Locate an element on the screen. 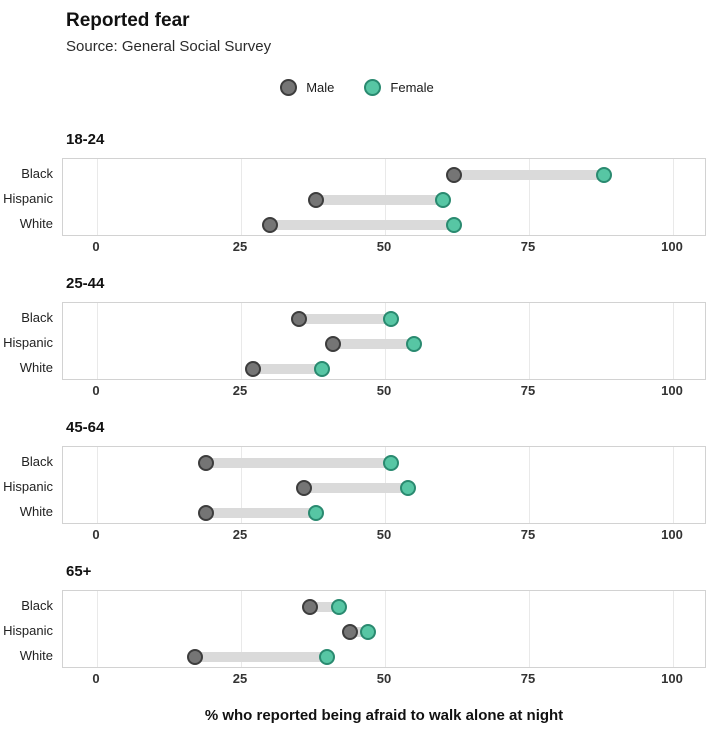  age-panel-title: 25-44 is located at coordinates (85, 283).